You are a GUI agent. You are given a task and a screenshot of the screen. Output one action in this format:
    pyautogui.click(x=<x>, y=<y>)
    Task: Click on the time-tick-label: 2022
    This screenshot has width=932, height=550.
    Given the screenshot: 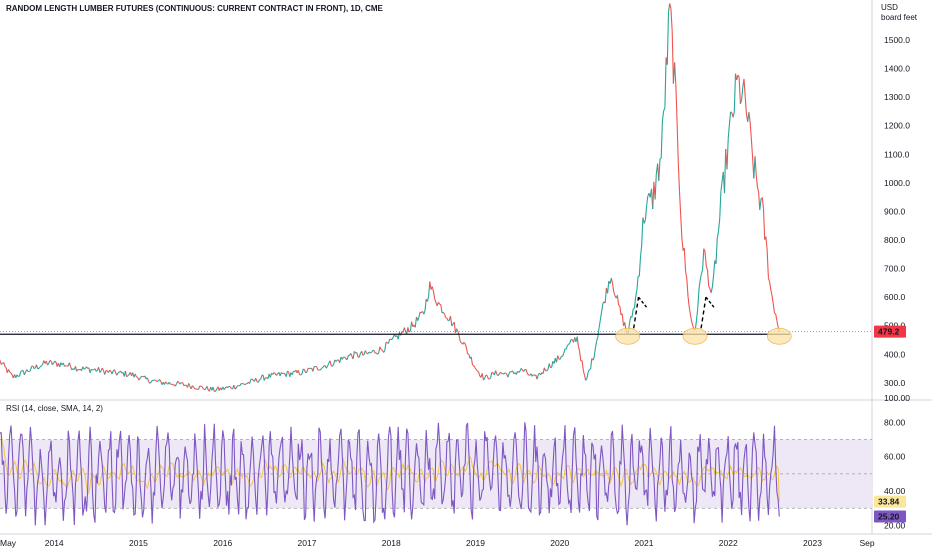 What is the action you would take?
    pyautogui.click(x=728, y=543)
    